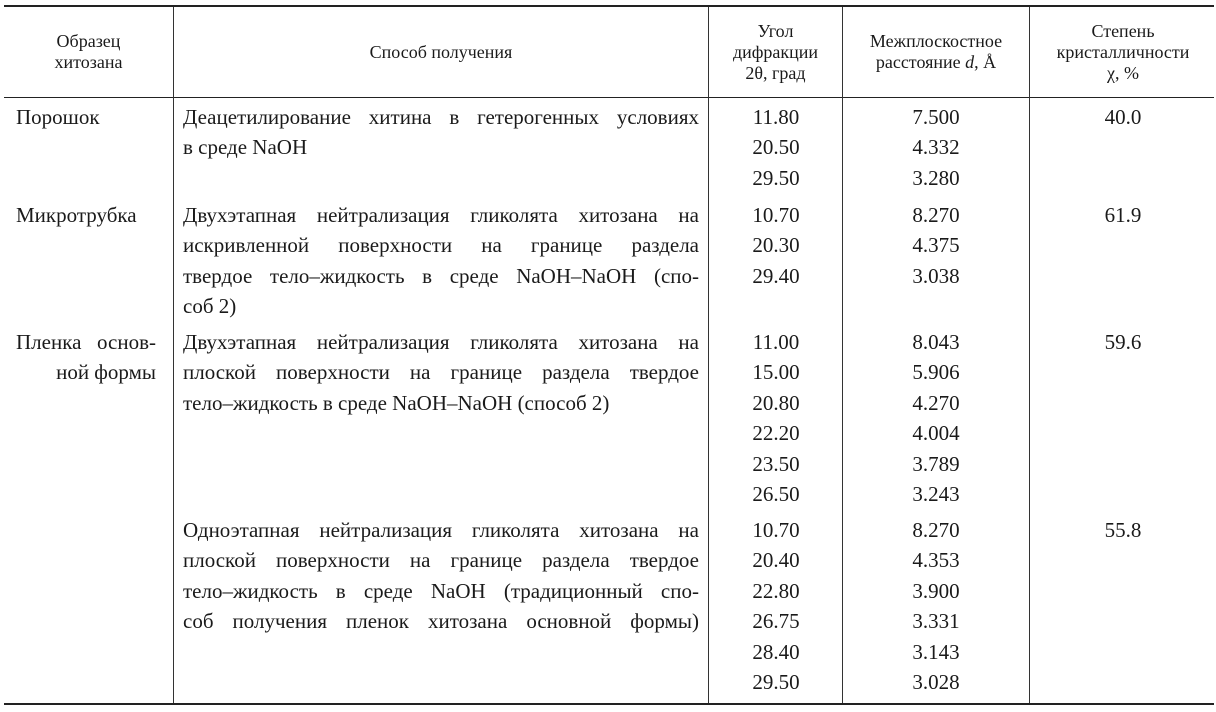  I want to click on spacing-value: 4.353, so click(936, 560).